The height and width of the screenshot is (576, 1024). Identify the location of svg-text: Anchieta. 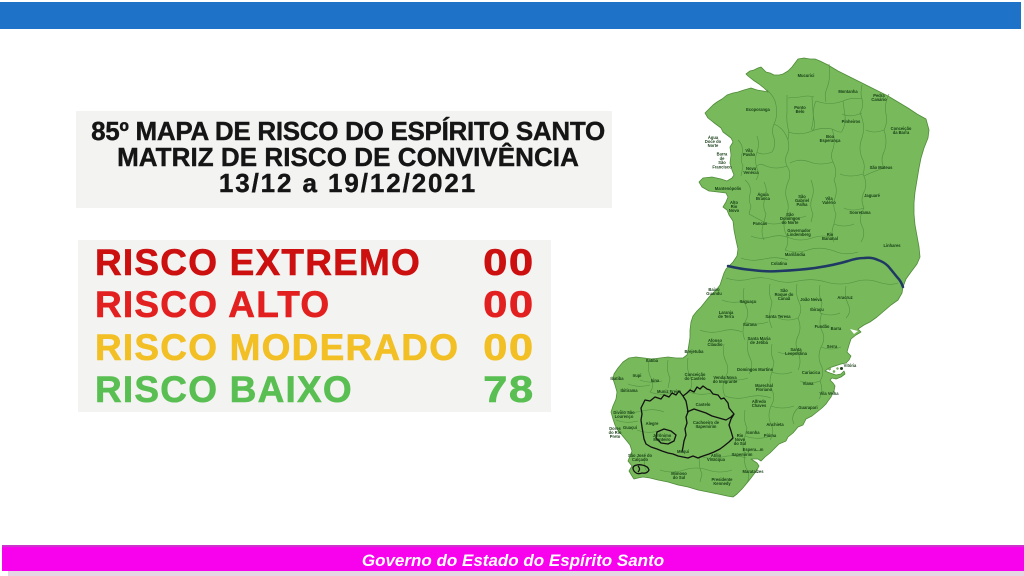
(775, 424).